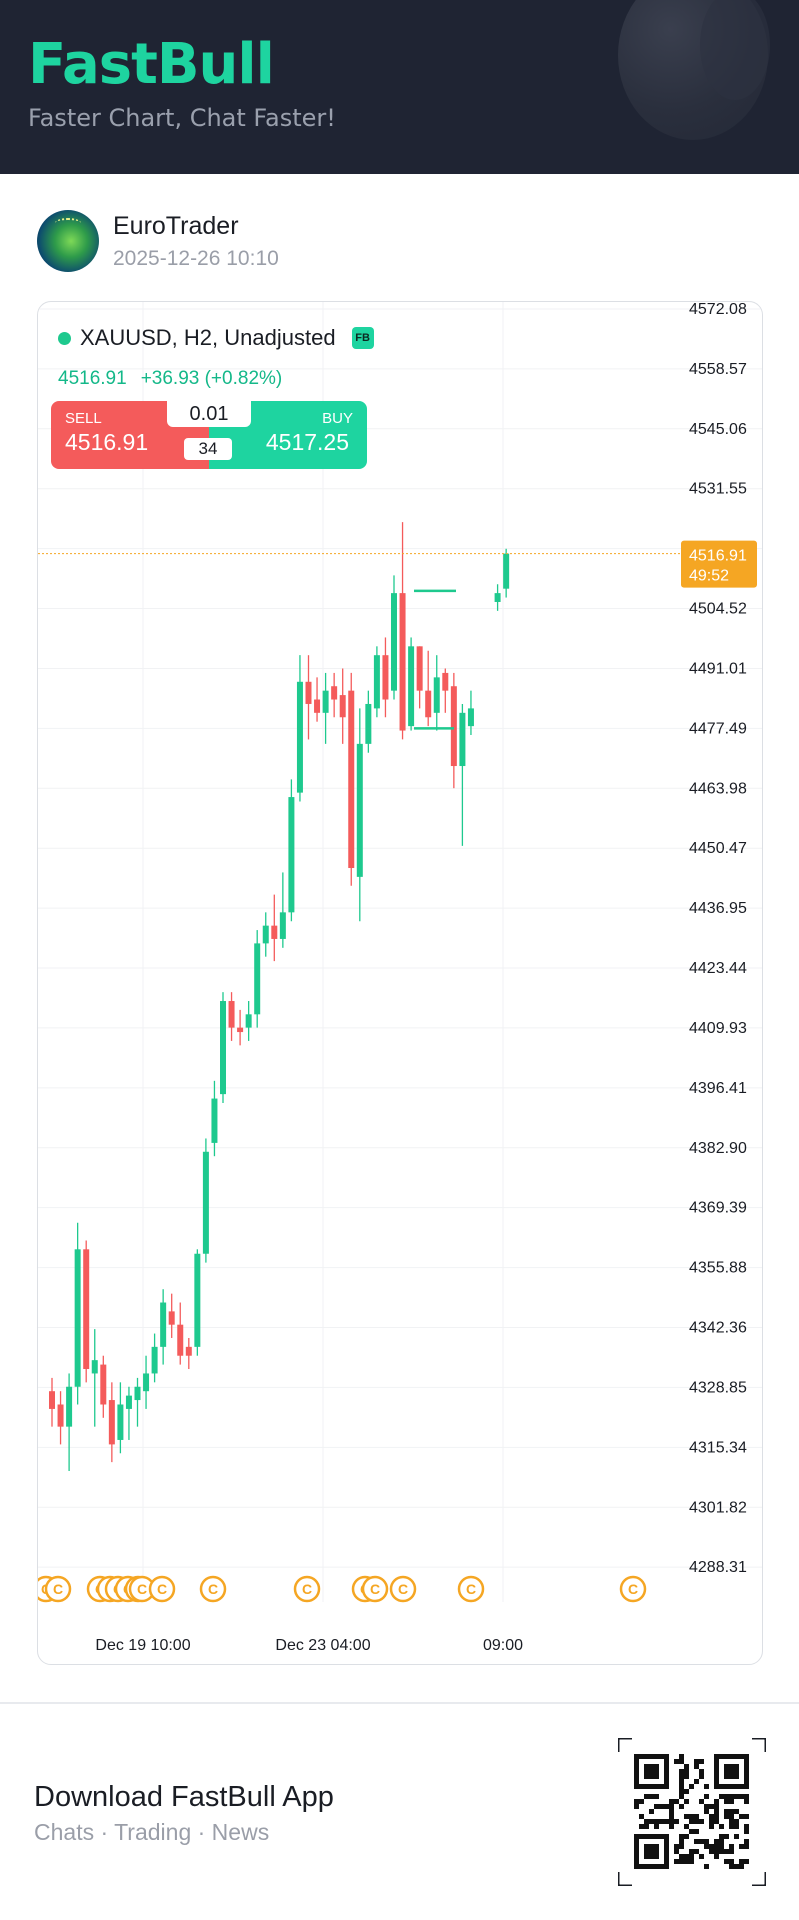 This screenshot has height=1920, width=799. What do you see at coordinates (731, 1771) in the screenshot?
I see `qr-finder` at bounding box center [731, 1771].